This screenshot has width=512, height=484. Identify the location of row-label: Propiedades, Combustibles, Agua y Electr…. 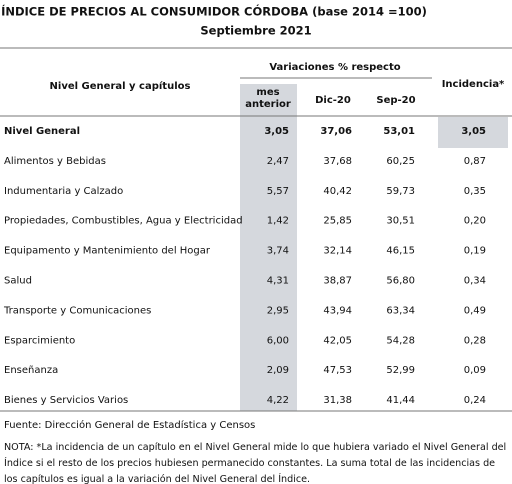
(123, 221).